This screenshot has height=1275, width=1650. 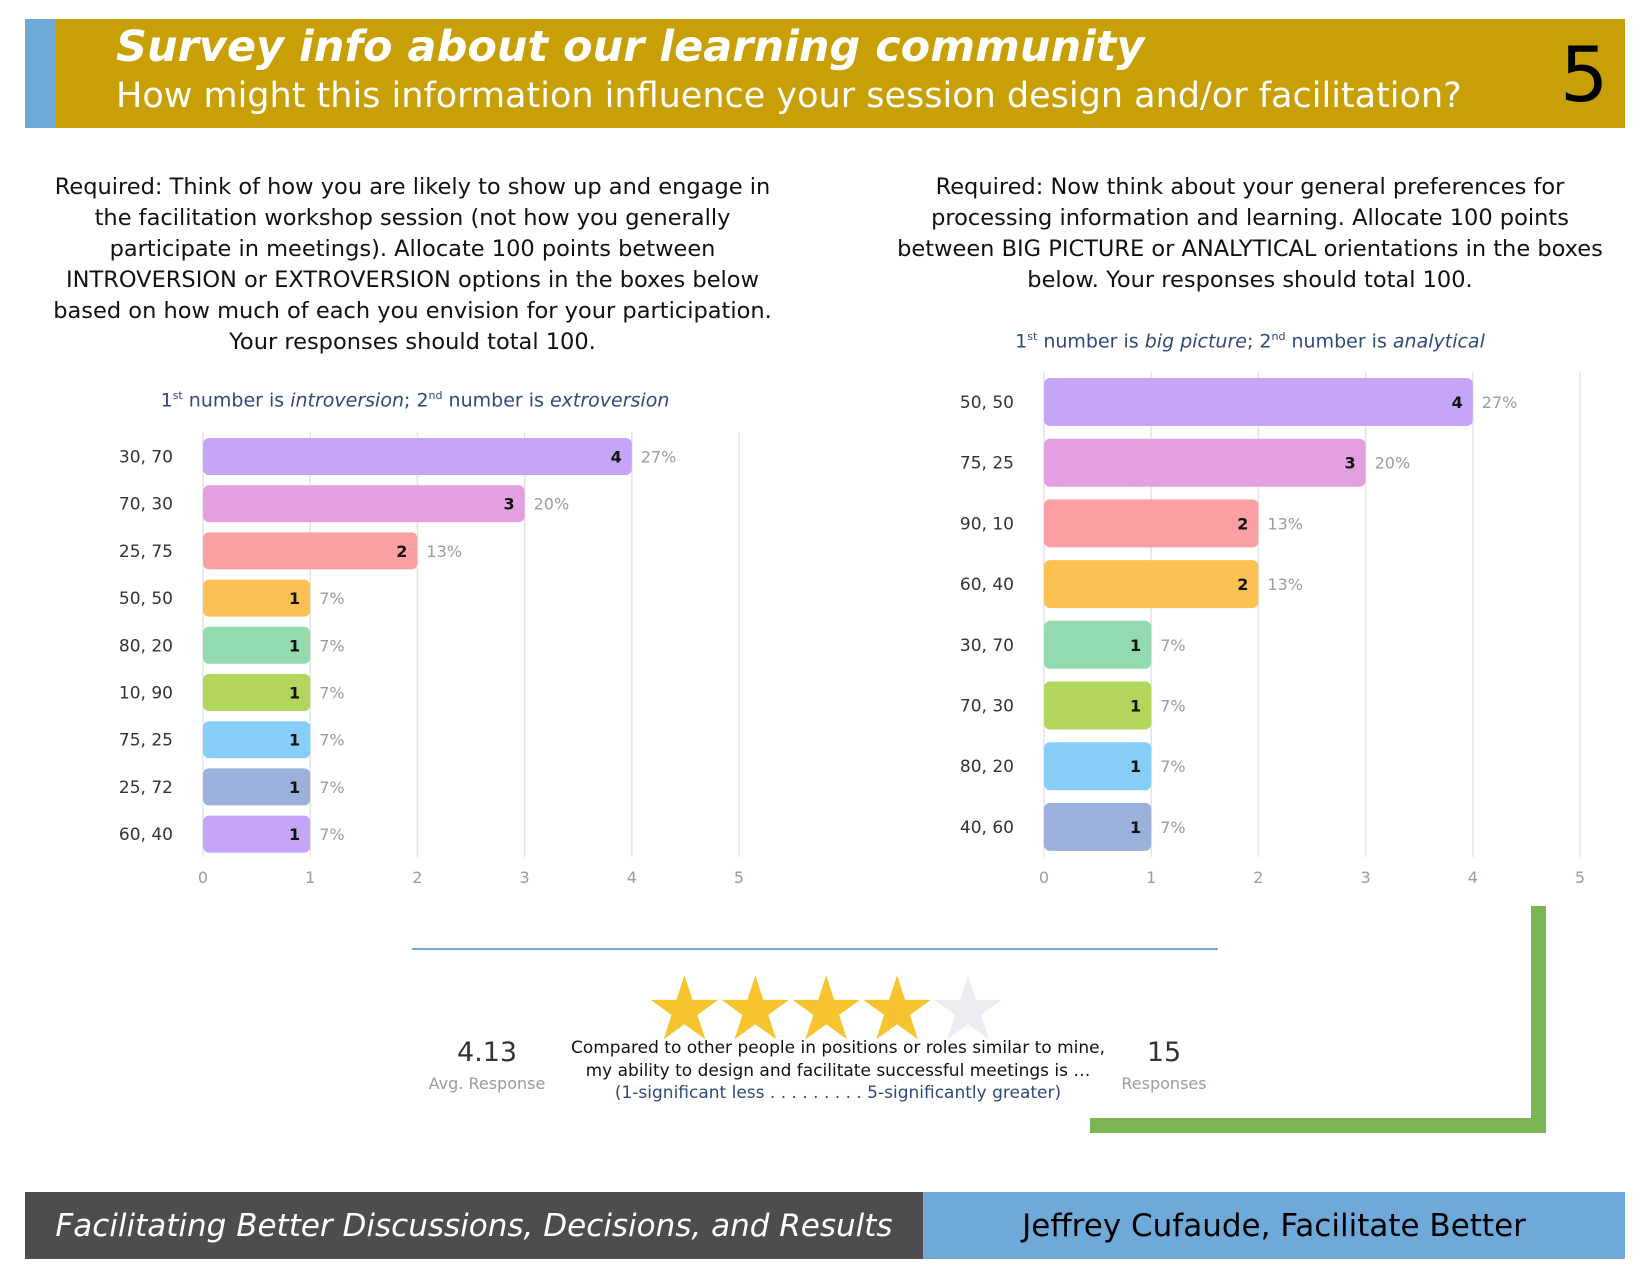 What do you see at coordinates (146, 694) in the screenshot?
I see `chart1-category-label: 10, 90` at bounding box center [146, 694].